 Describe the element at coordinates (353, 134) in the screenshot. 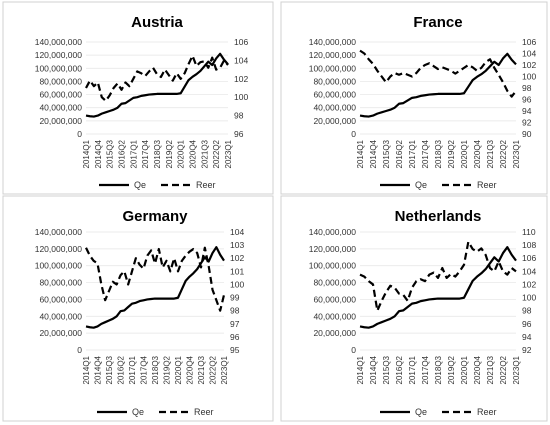

I see `left-axis-tick-label: 0` at that location.